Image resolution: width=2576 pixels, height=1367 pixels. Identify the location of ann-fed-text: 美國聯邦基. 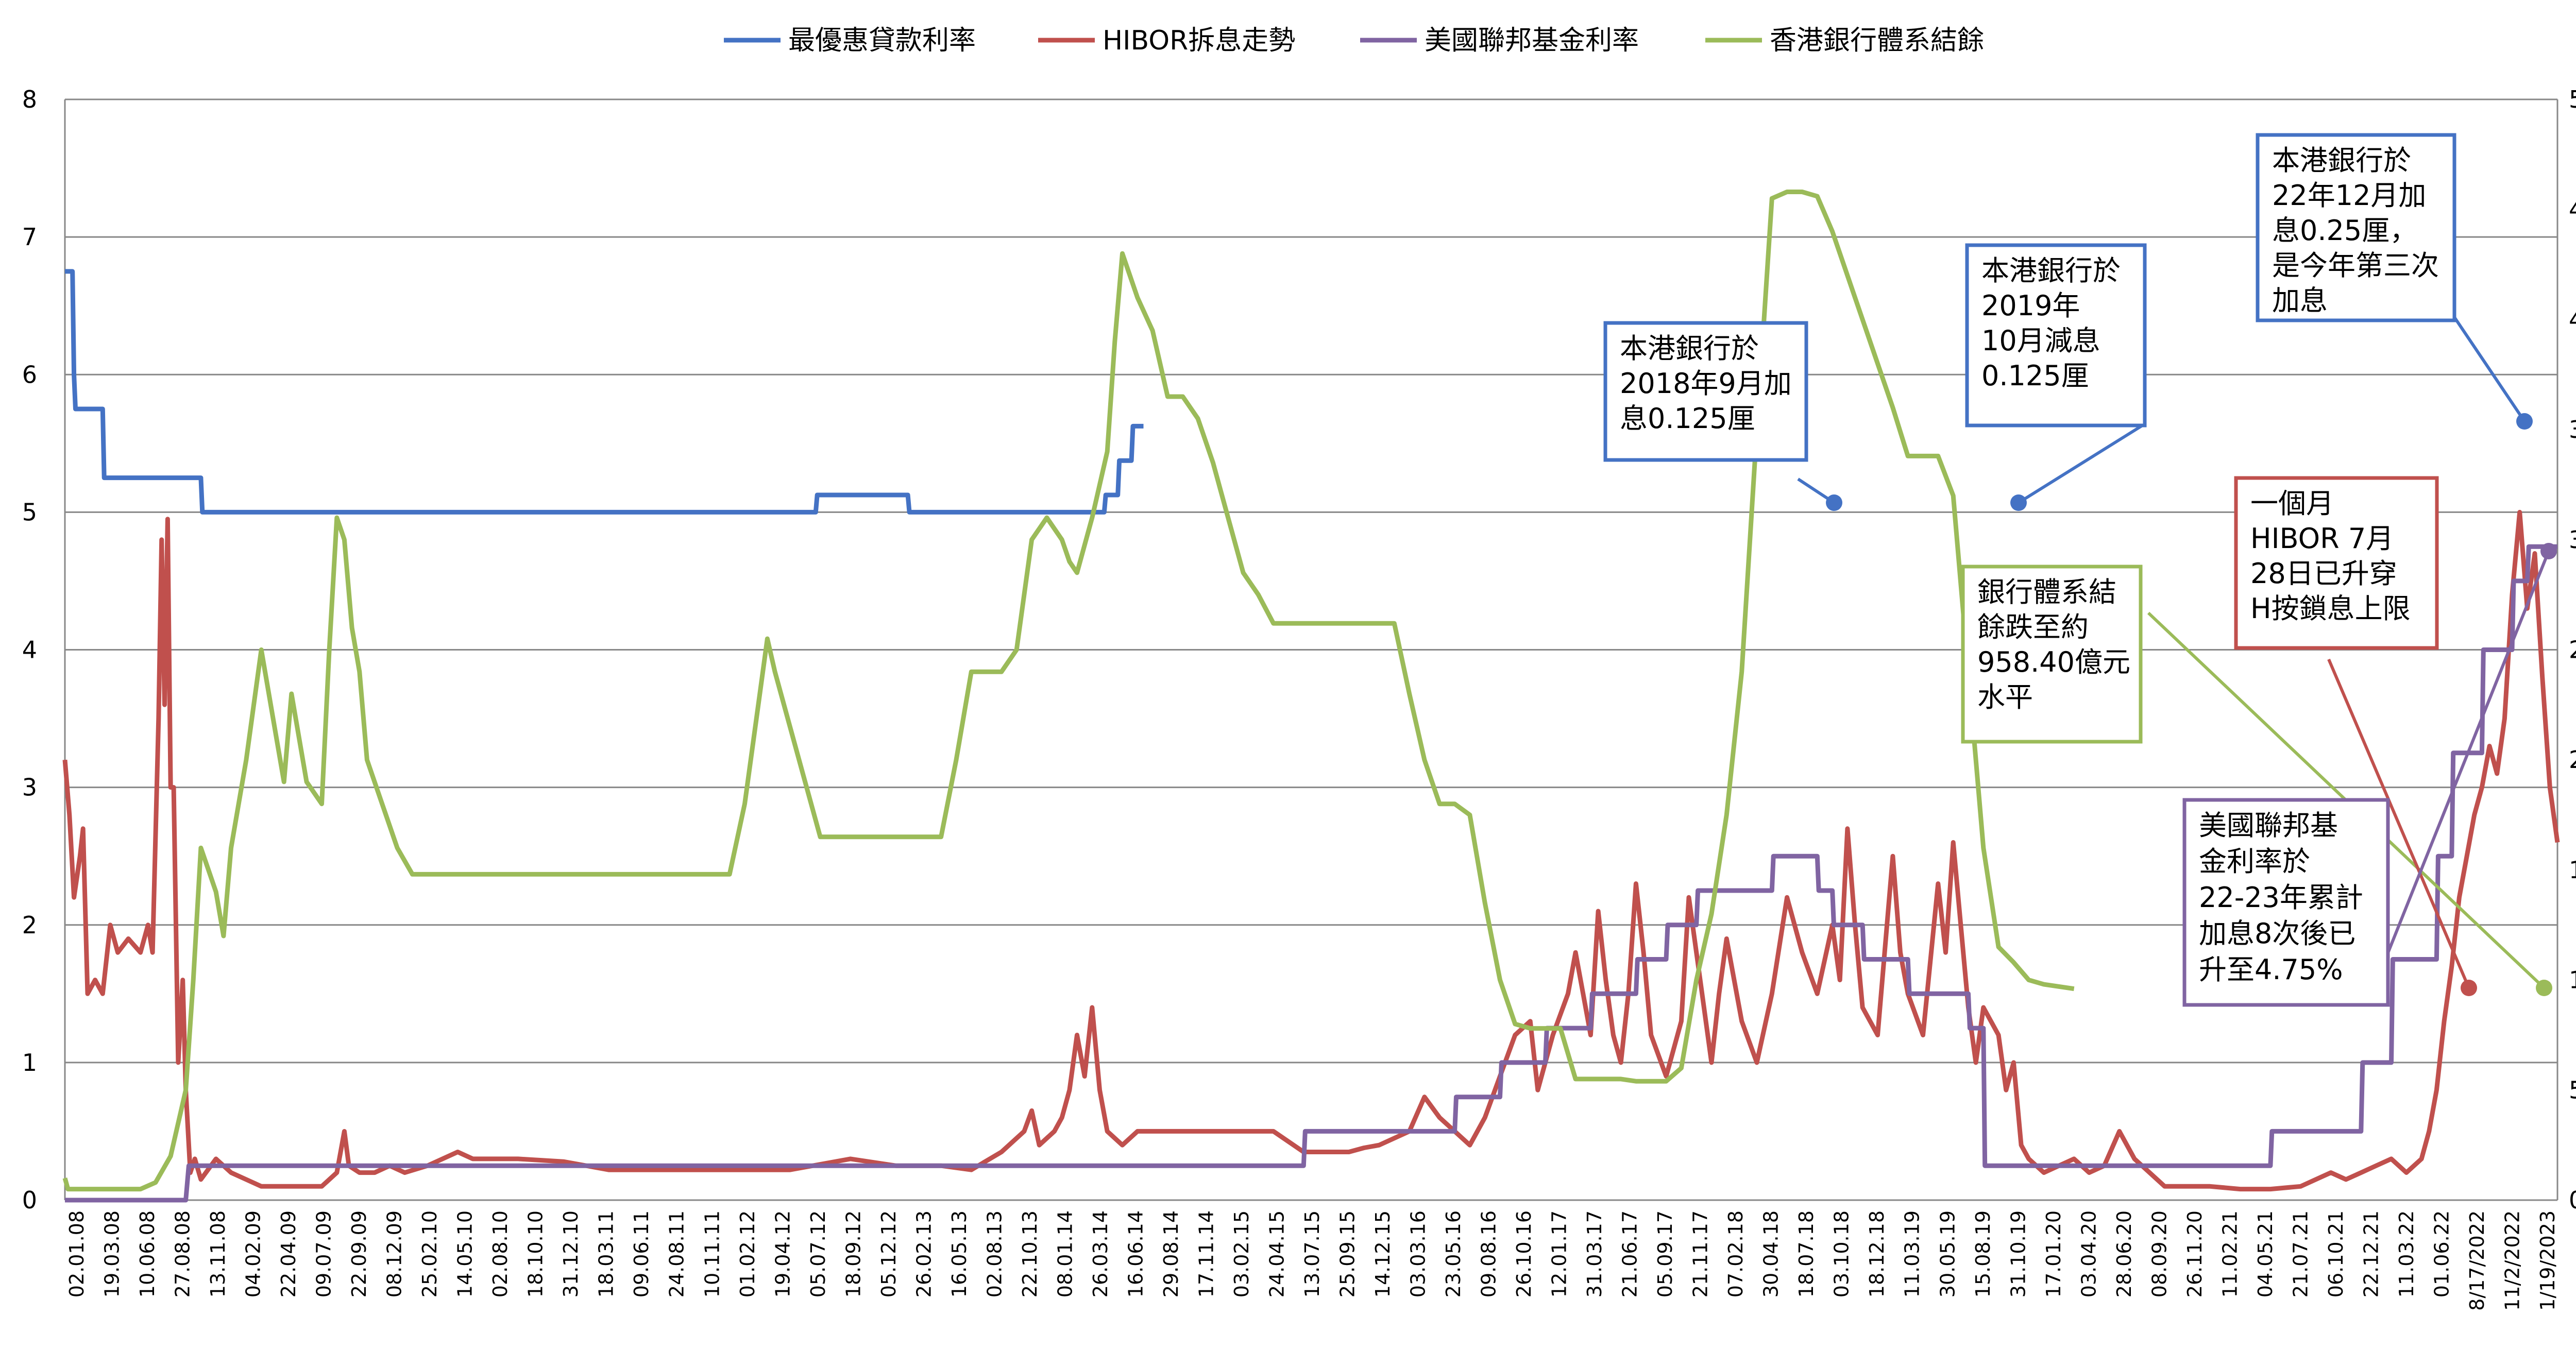
(2268, 826).